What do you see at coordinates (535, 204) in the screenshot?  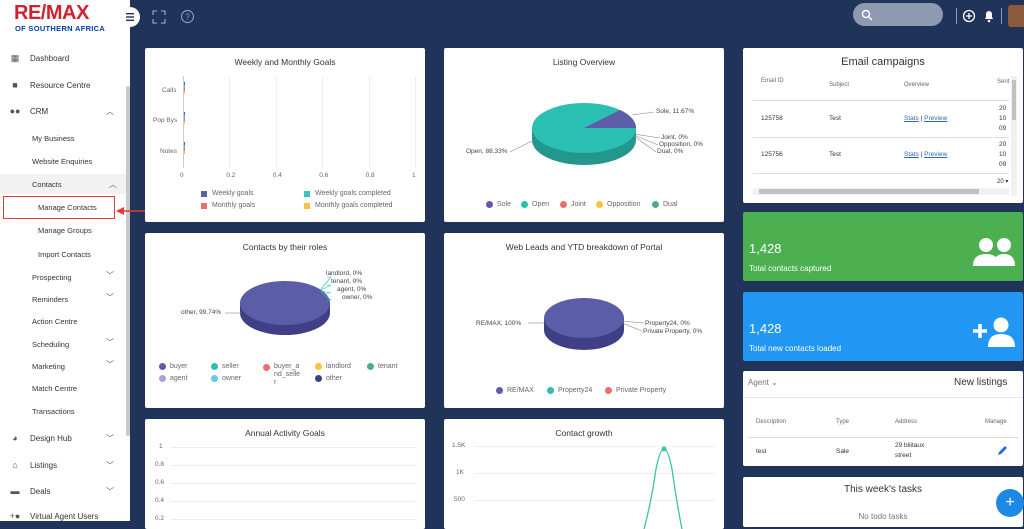 I see `legend-item: Open` at bounding box center [535, 204].